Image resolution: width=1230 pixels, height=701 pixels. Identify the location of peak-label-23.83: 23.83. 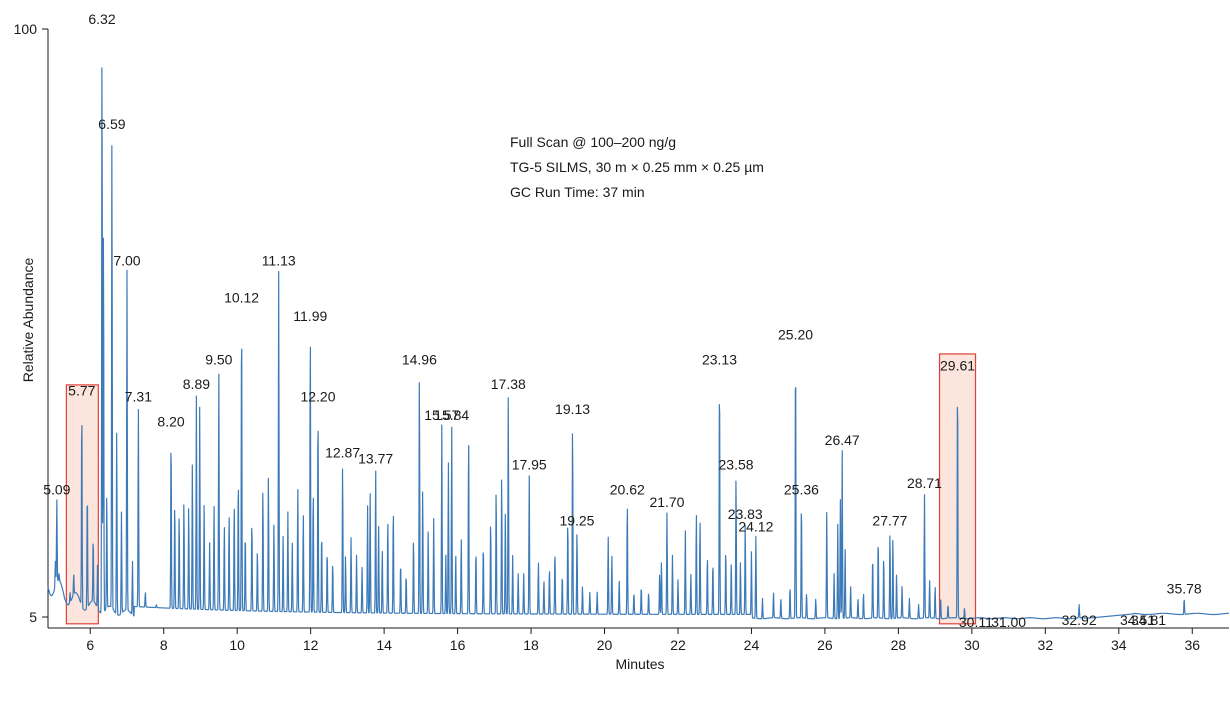
(745, 514).